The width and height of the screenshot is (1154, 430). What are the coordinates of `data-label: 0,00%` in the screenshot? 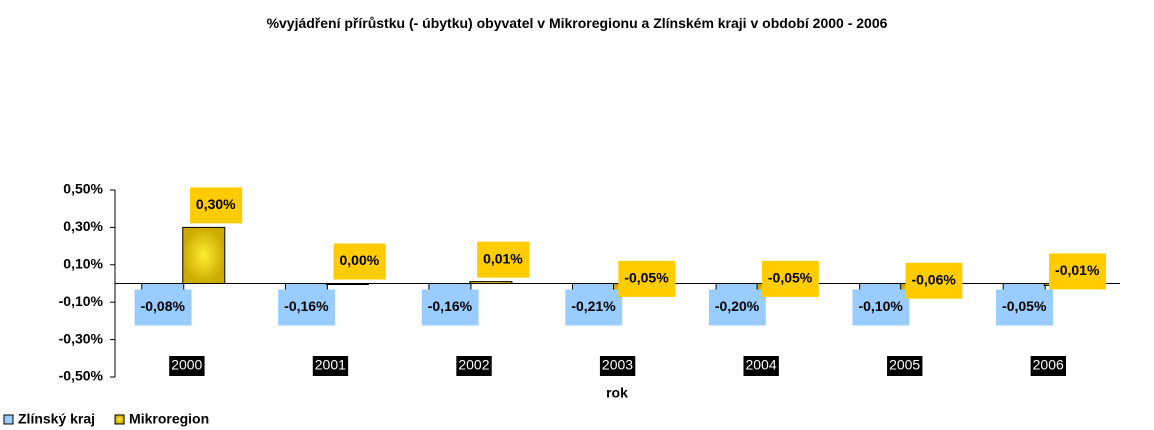 It's located at (360, 260).